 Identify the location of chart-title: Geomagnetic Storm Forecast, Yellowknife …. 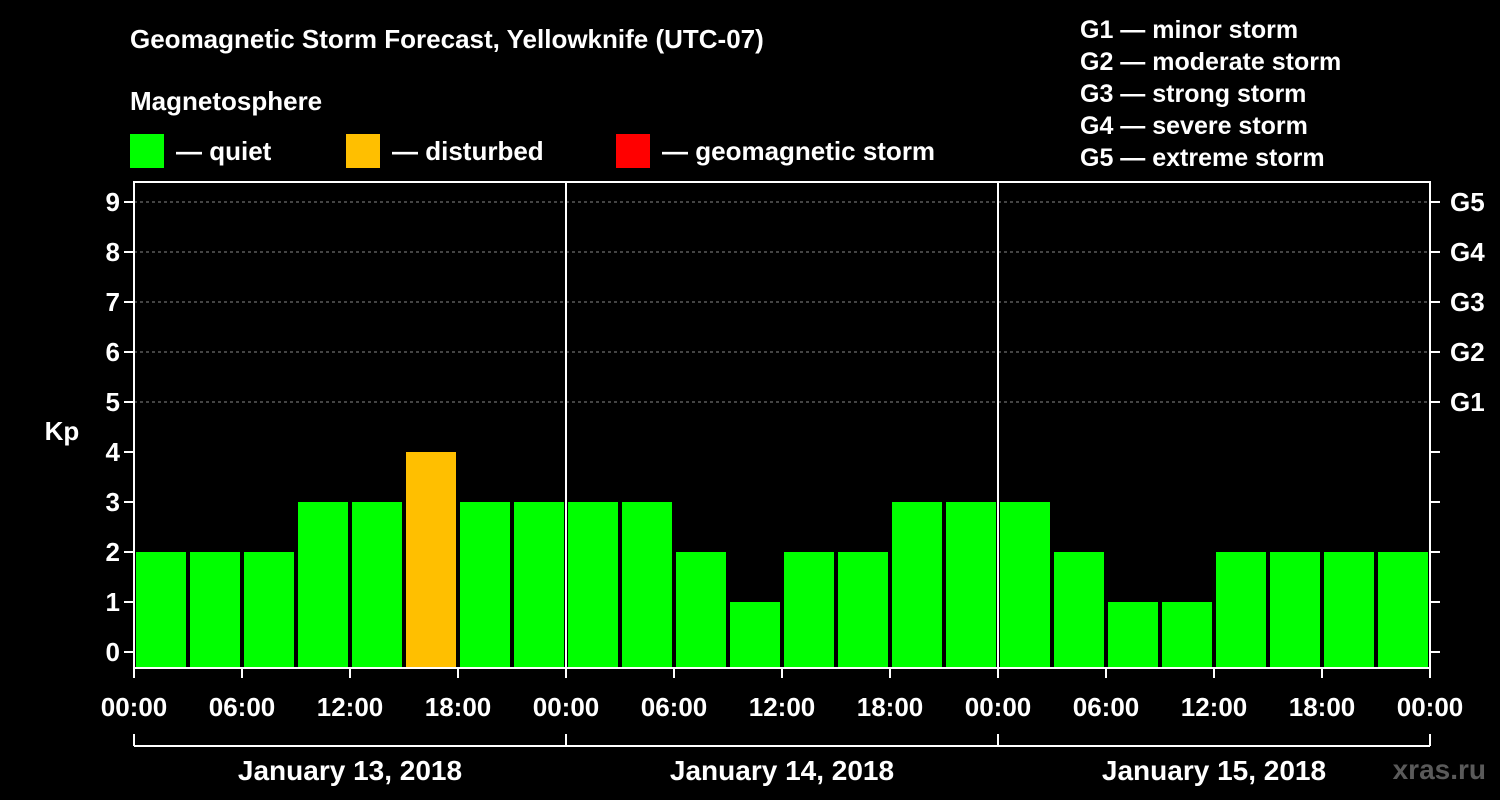
(447, 39).